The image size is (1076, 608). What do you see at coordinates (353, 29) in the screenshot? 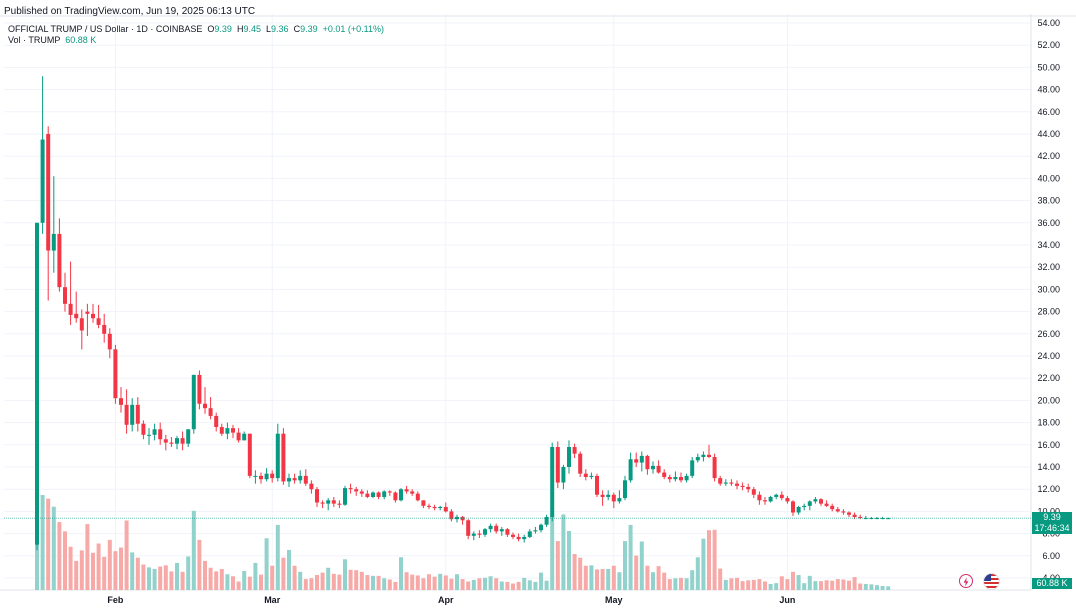
I see `change-value: +0.01 (+0.11%)` at bounding box center [353, 29].